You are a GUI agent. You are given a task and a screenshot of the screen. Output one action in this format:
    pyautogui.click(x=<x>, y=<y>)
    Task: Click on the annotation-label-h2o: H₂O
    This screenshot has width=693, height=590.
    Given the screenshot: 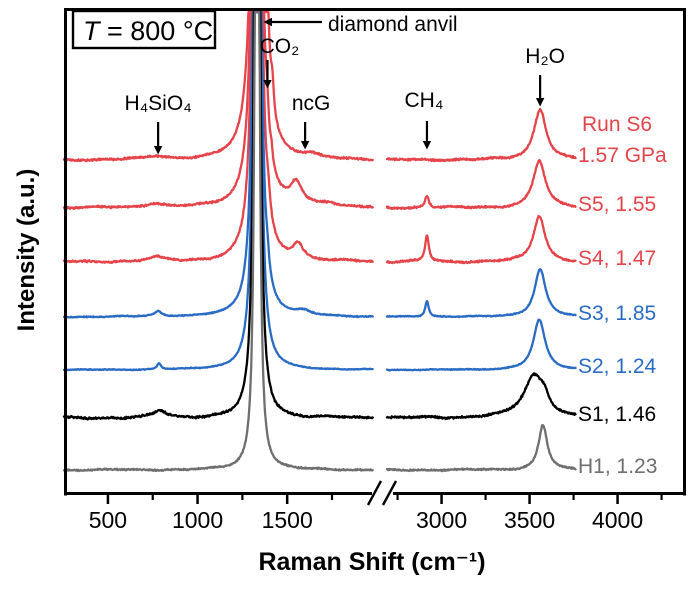 What is the action you would take?
    pyautogui.click(x=545, y=56)
    